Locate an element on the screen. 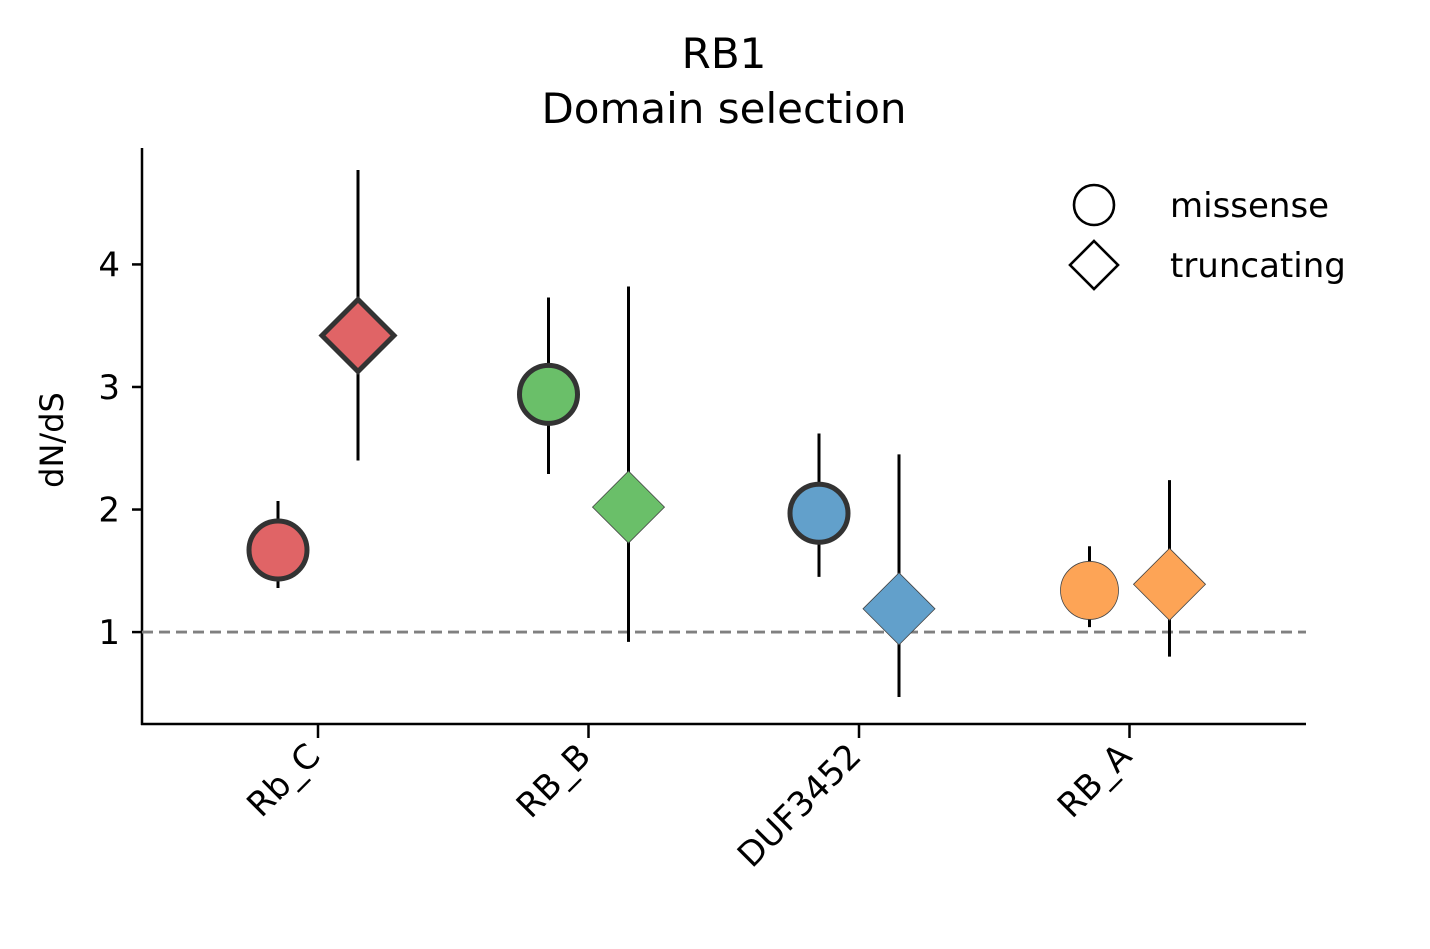 This screenshot has height=949, width=1430. y-tick-label: 4 is located at coordinates (109, 265).